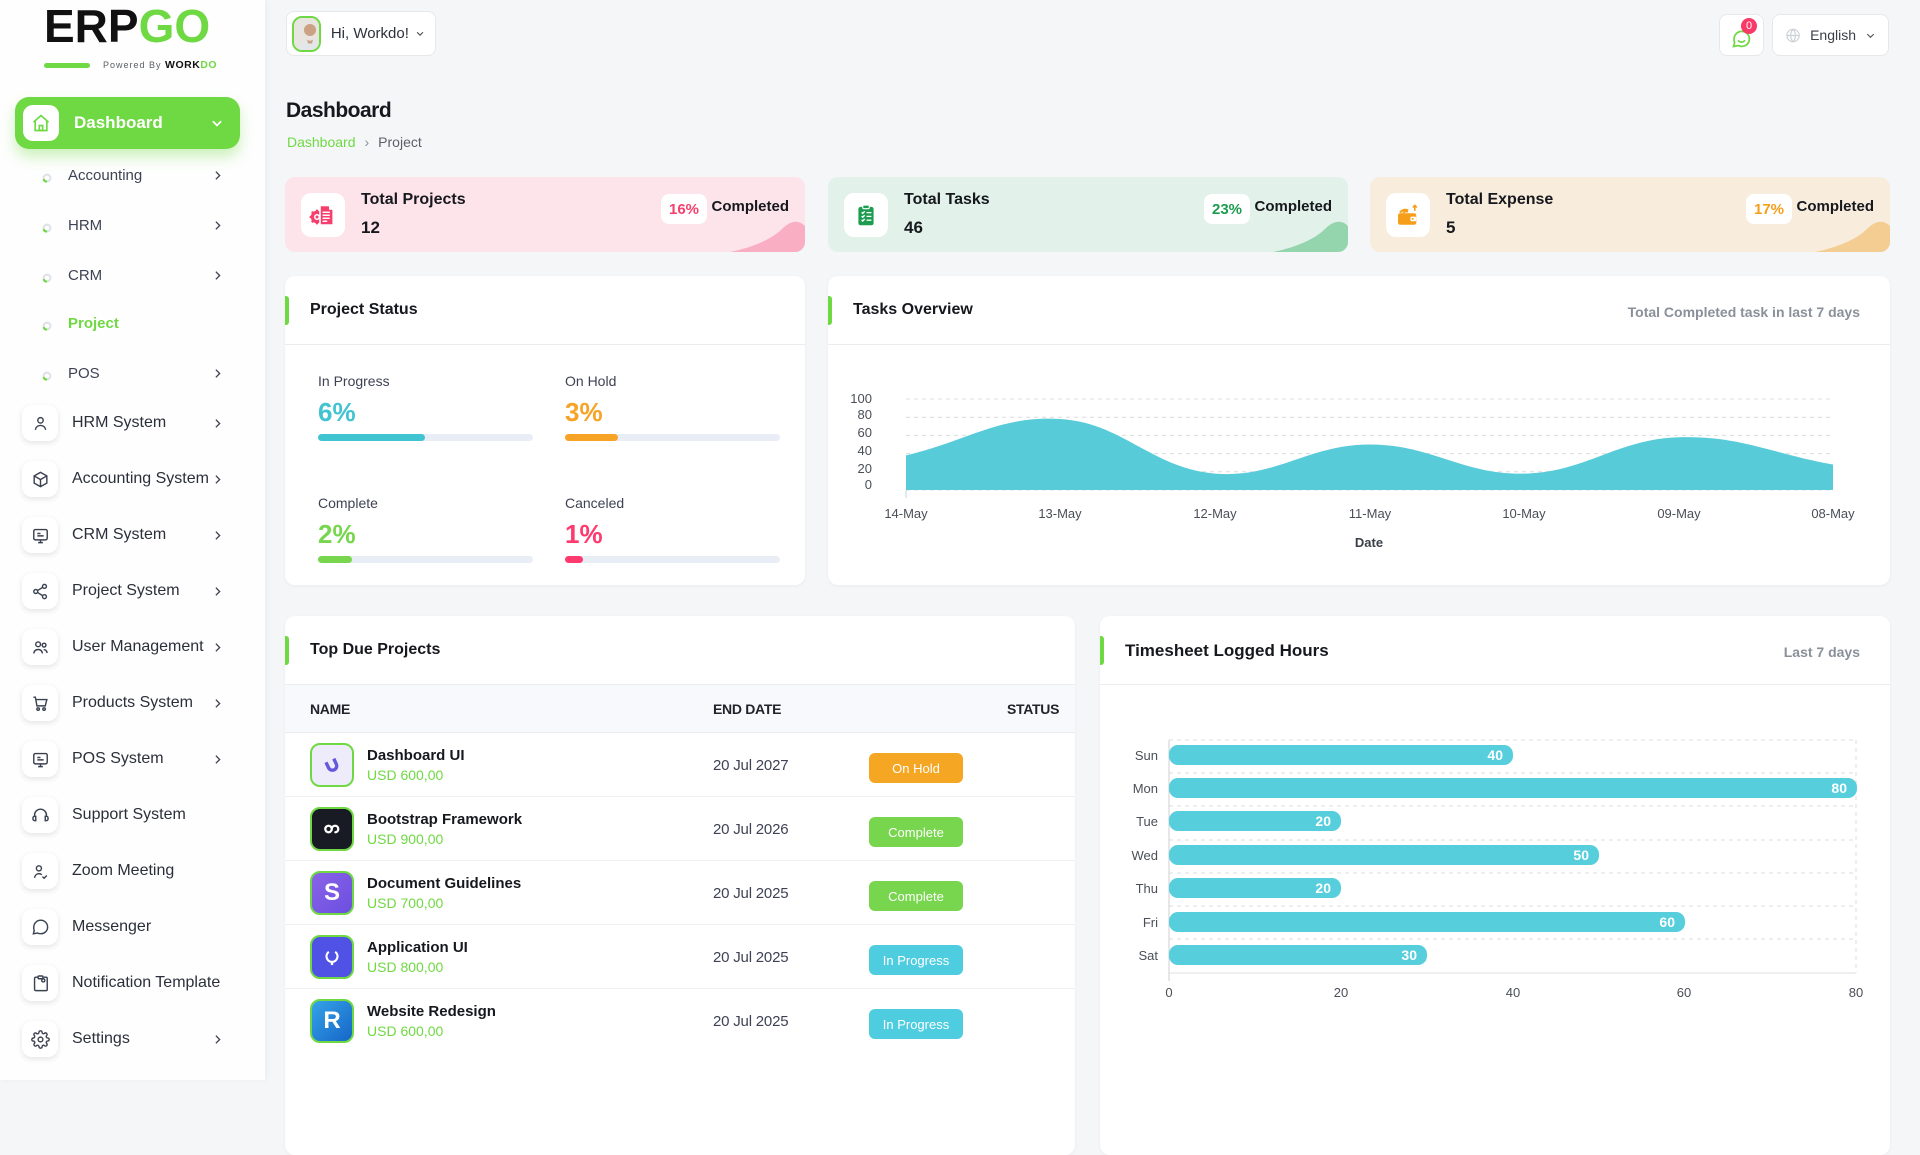  What do you see at coordinates (1369, 542) in the screenshot?
I see `svg-text: Date` at bounding box center [1369, 542].